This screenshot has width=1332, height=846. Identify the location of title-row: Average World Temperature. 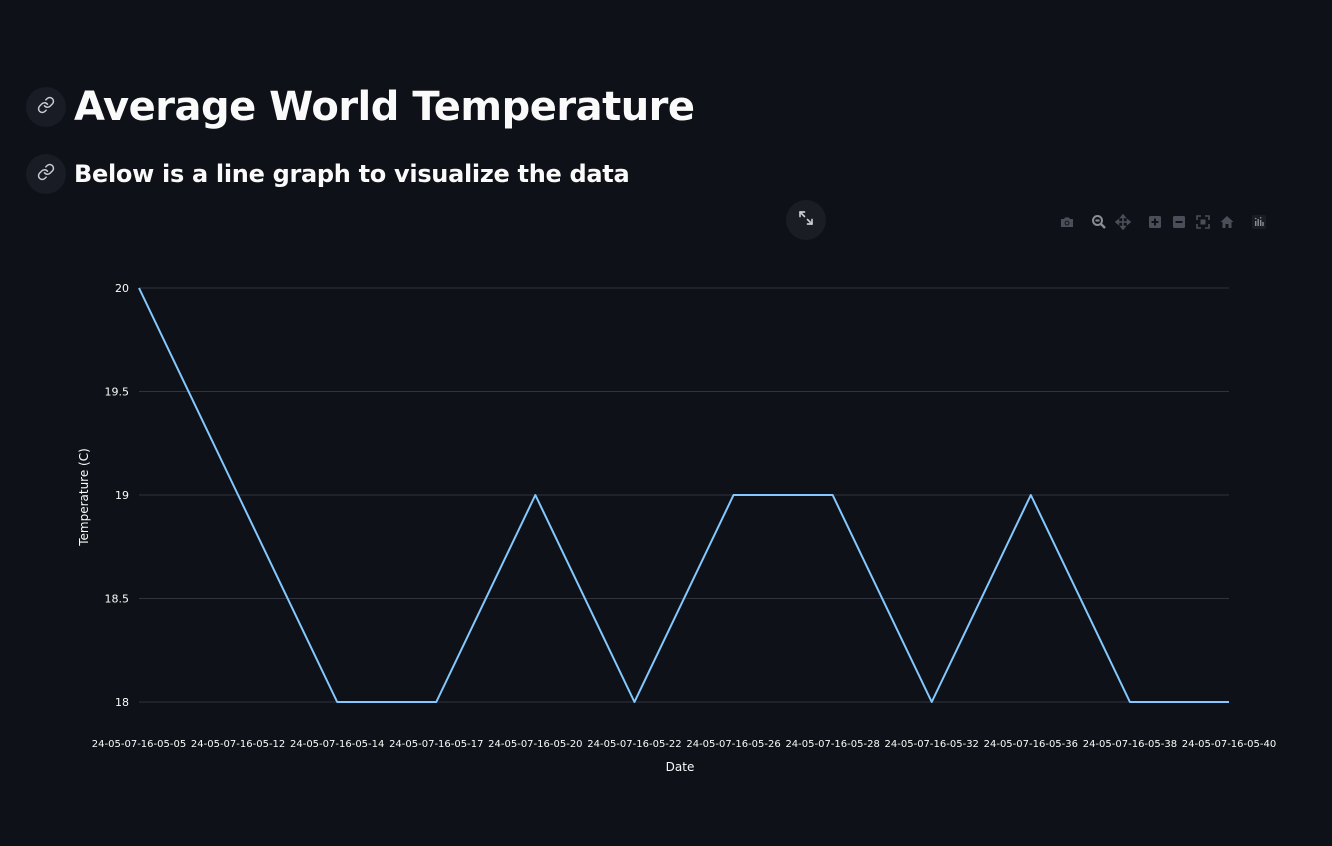
(360, 107).